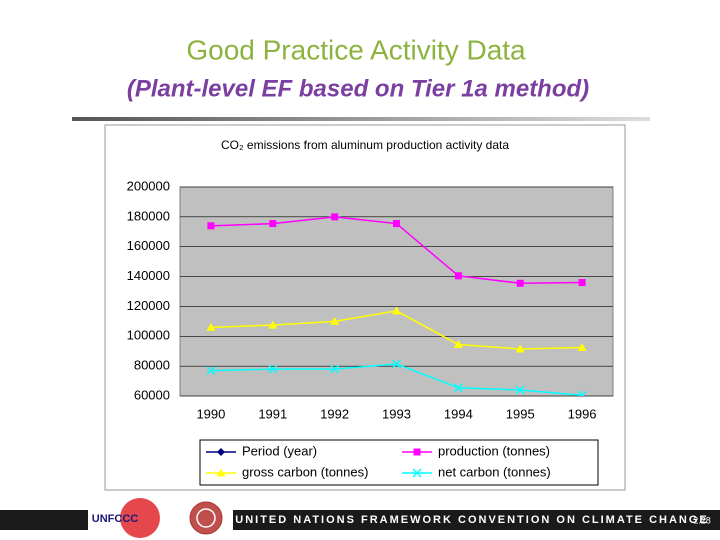 The height and width of the screenshot is (540, 720). Describe the element at coordinates (148, 275) in the screenshot. I see `y-tick-label: 140000` at that location.